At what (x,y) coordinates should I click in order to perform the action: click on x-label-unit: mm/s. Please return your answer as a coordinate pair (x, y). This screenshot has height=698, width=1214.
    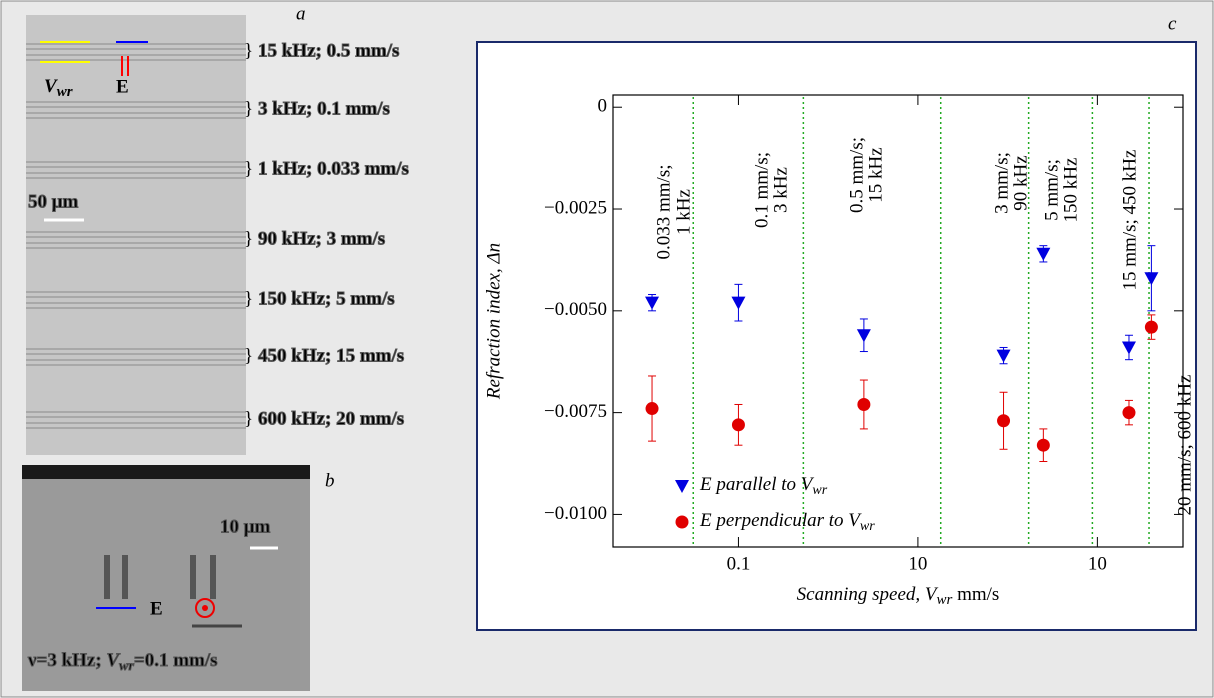
    Looking at the image, I should click on (975, 594).